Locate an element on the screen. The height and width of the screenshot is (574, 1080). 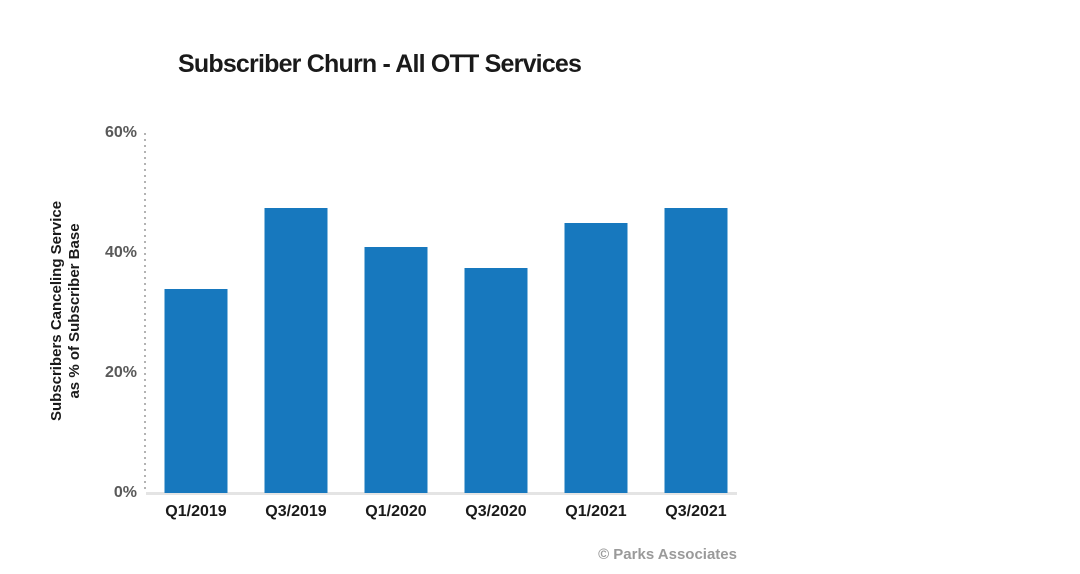
y-tick-label-20: 20% is located at coordinates (120, 372).